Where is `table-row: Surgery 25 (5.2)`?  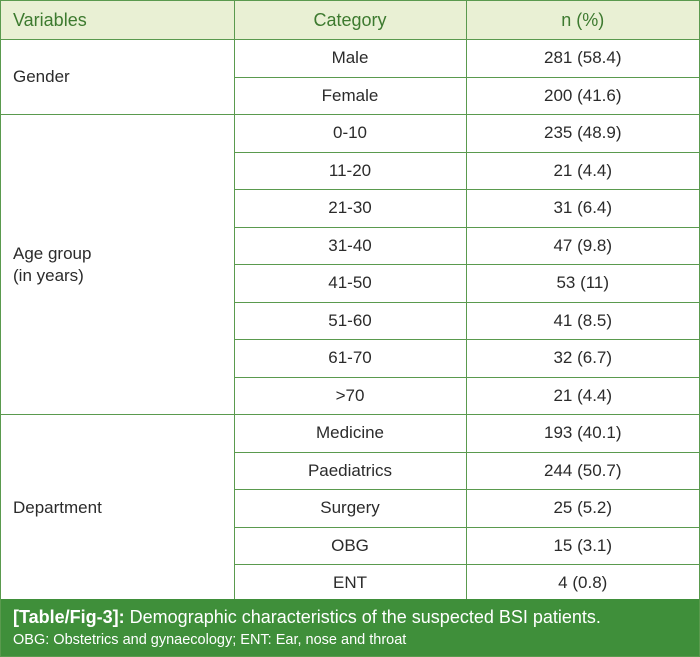 table-row: Surgery 25 (5.2) is located at coordinates (350, 508).